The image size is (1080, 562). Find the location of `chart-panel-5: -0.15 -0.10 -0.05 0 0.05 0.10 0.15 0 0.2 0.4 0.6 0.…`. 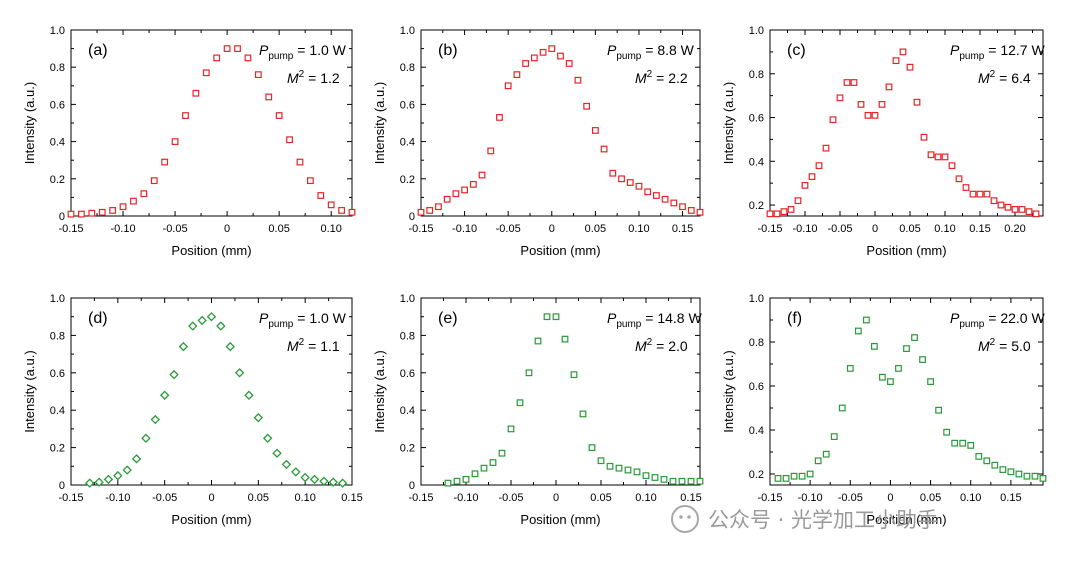

chart-panel-5: -0.15 -0.10 -0.05 0 0.05 0.10 0.15 0 0.2 0.4 0.6 0.… is located at coordinates (538, 410).